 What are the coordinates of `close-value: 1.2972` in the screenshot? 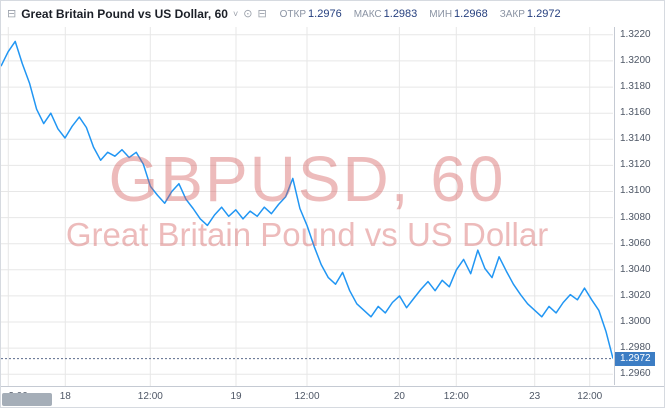 It's located at (543, 14).